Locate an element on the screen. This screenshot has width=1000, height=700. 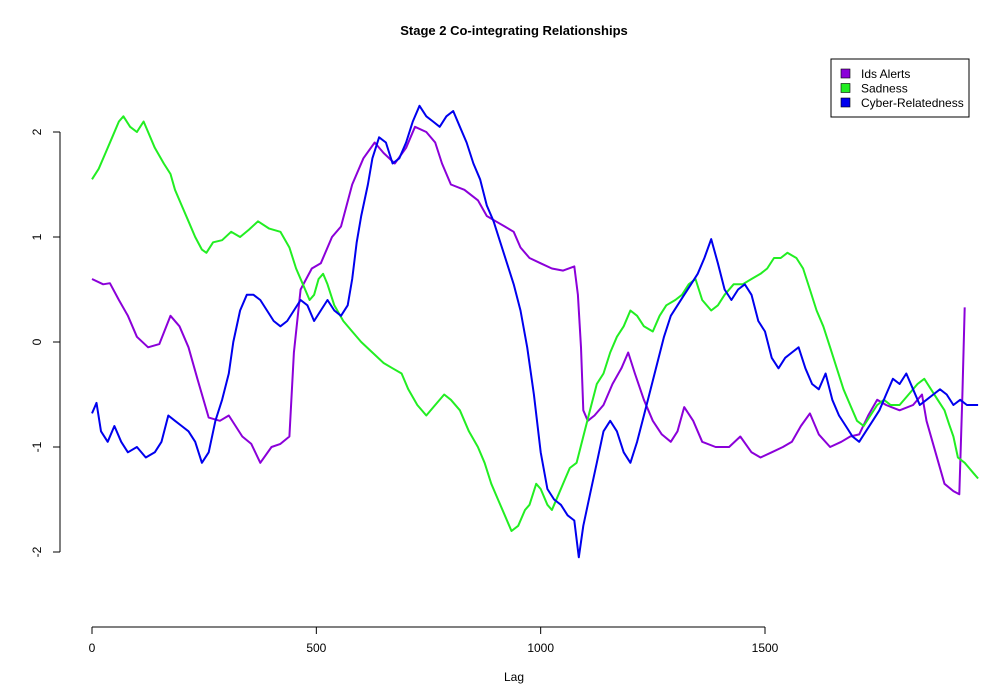
x-tick-label: 0 is located at coordinates (92, 648).